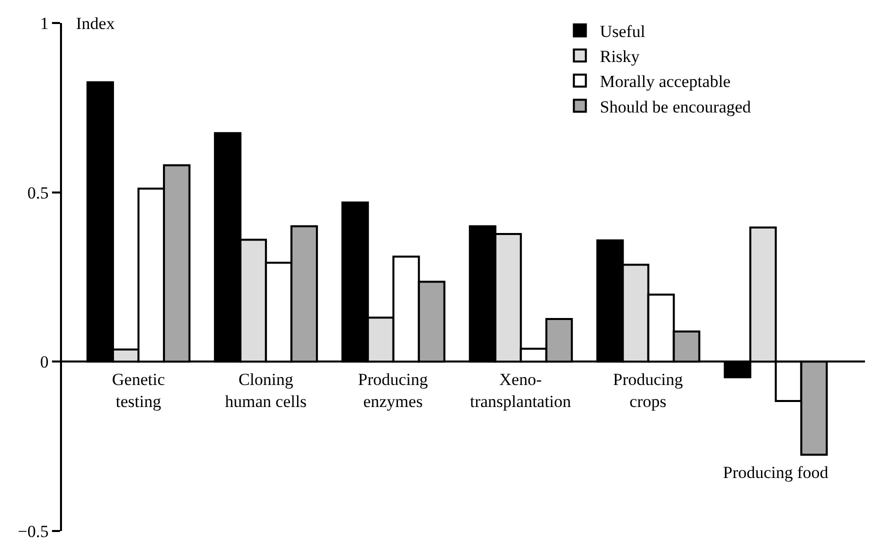  Describe the element at coordinates (521, 391) in the screenshot. I see `x-tick-label: Xeno- transplantation` at that location.